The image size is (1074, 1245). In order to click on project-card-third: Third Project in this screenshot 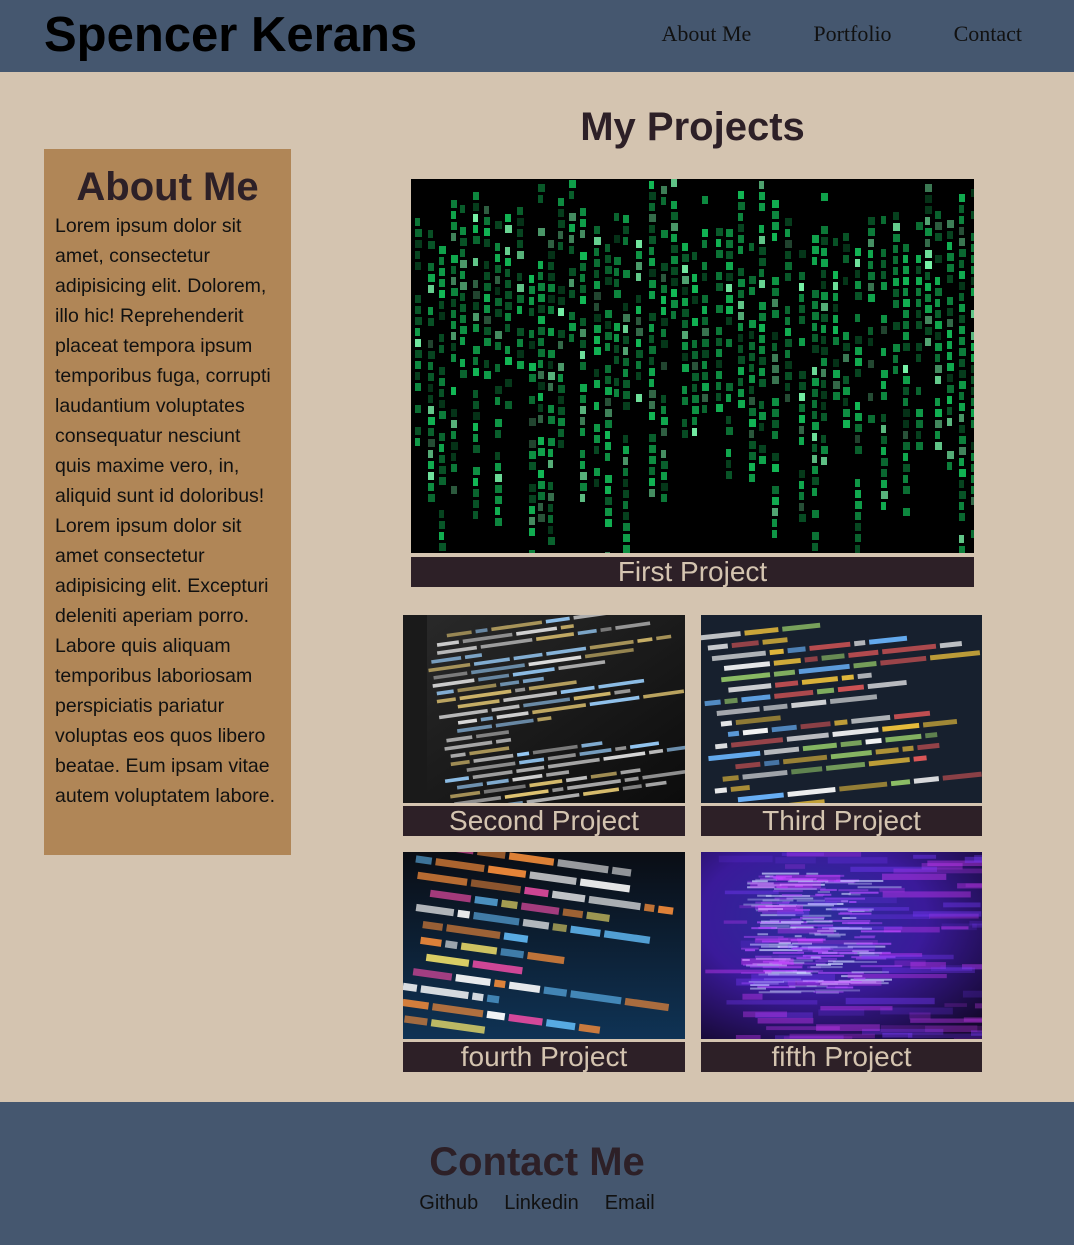, I will do `click(841, 725)`.